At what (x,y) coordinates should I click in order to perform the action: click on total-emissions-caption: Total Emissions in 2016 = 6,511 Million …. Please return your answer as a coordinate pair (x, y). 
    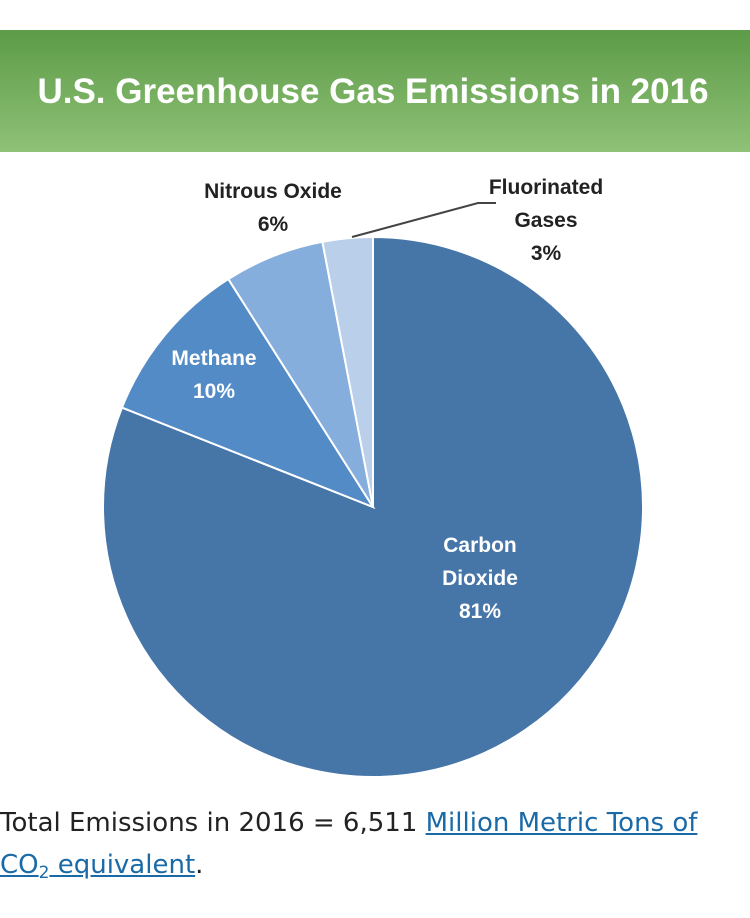
    Looking at the image, I should click on (370, 848).